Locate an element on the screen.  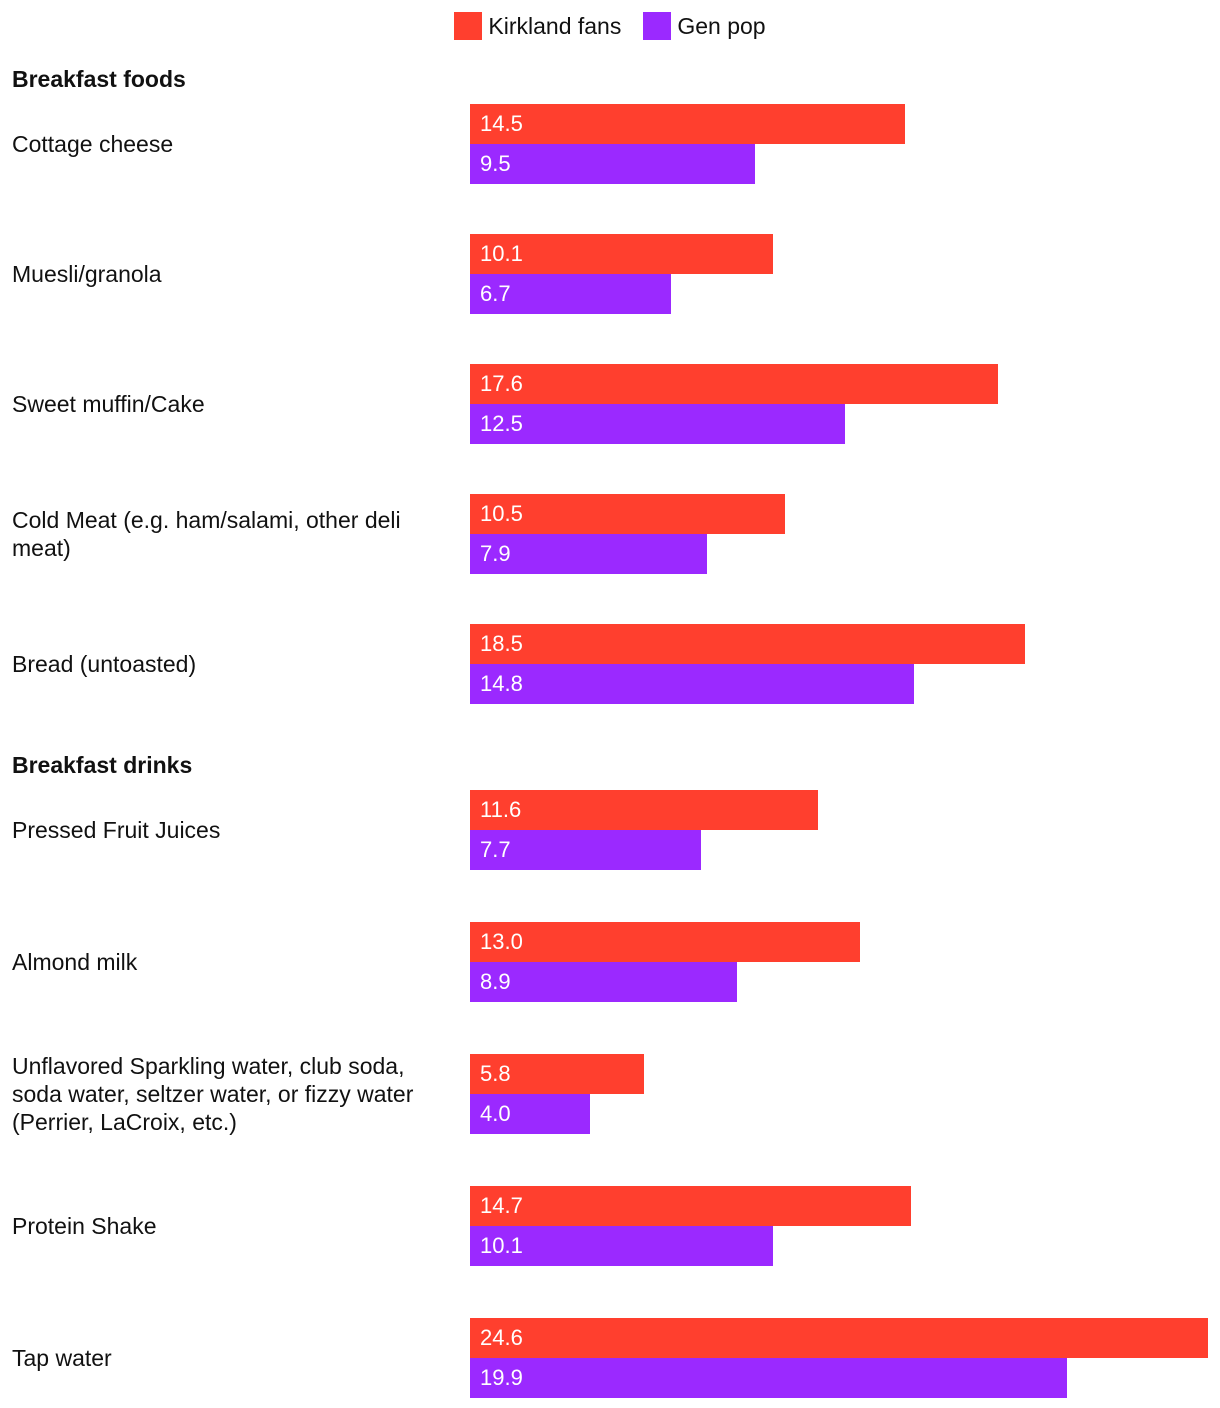
bar-kirkland: 14.7 is located at coordinates (690, 1206).